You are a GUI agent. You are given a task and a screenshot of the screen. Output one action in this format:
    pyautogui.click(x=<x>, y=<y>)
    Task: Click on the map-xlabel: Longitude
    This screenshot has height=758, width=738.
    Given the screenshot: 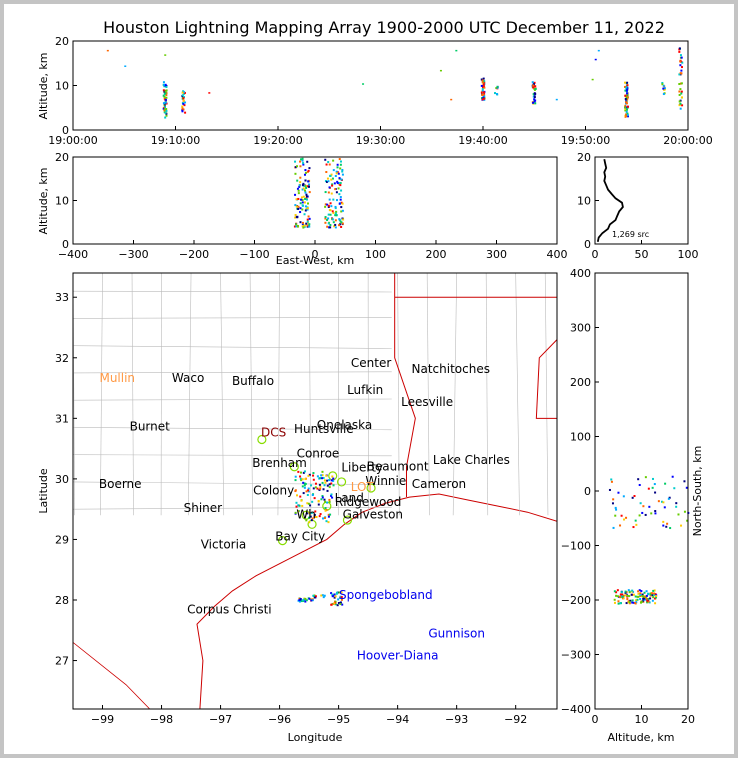 What is the action you would take?
    pyautogui.click(x=315, y=737)
    